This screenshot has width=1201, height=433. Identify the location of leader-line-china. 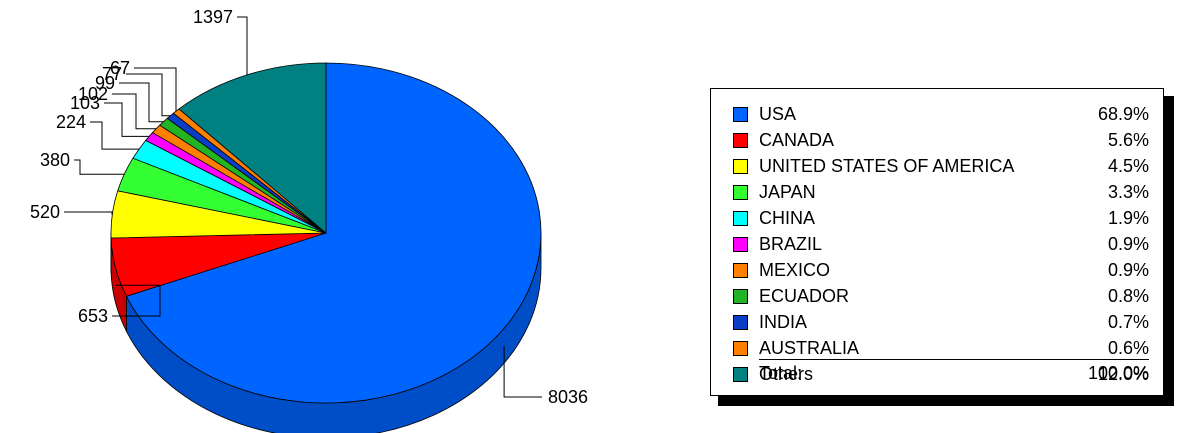
(114, 135).